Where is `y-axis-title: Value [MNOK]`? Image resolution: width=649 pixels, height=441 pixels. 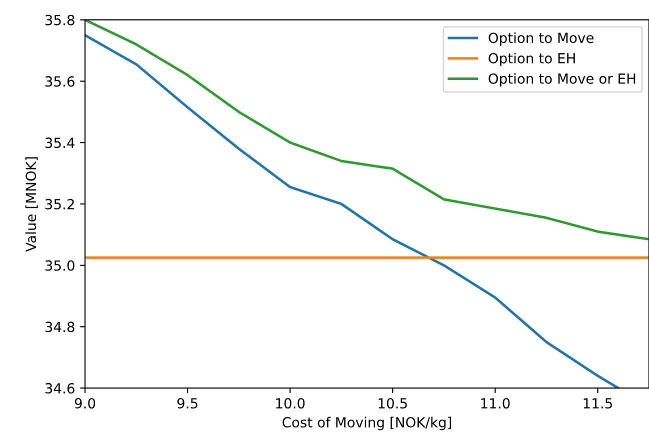
y-axis-title: Value [MNOK] is located at coordinates (31, 204).